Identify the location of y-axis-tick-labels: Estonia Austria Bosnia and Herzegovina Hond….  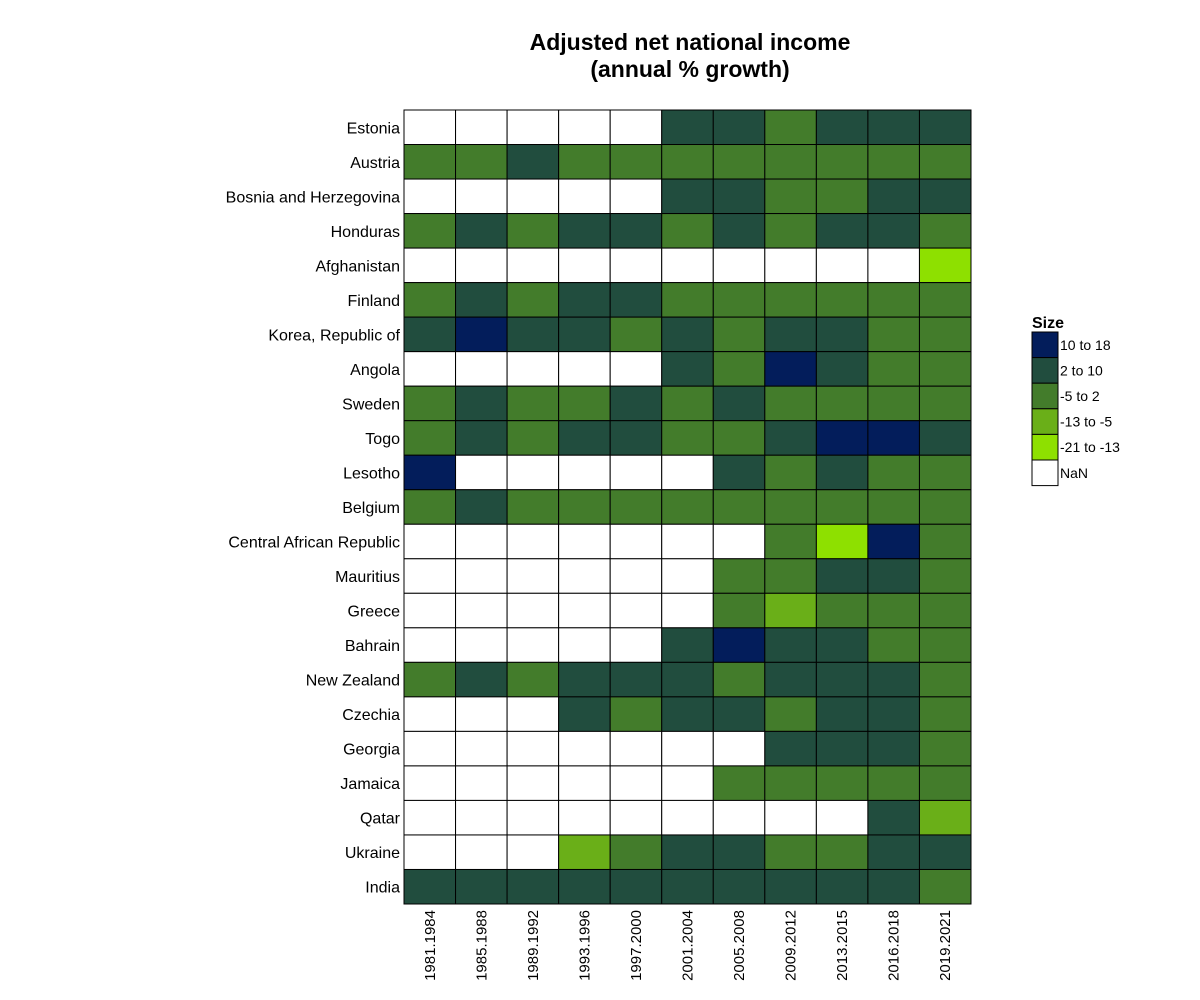
(313, 508).